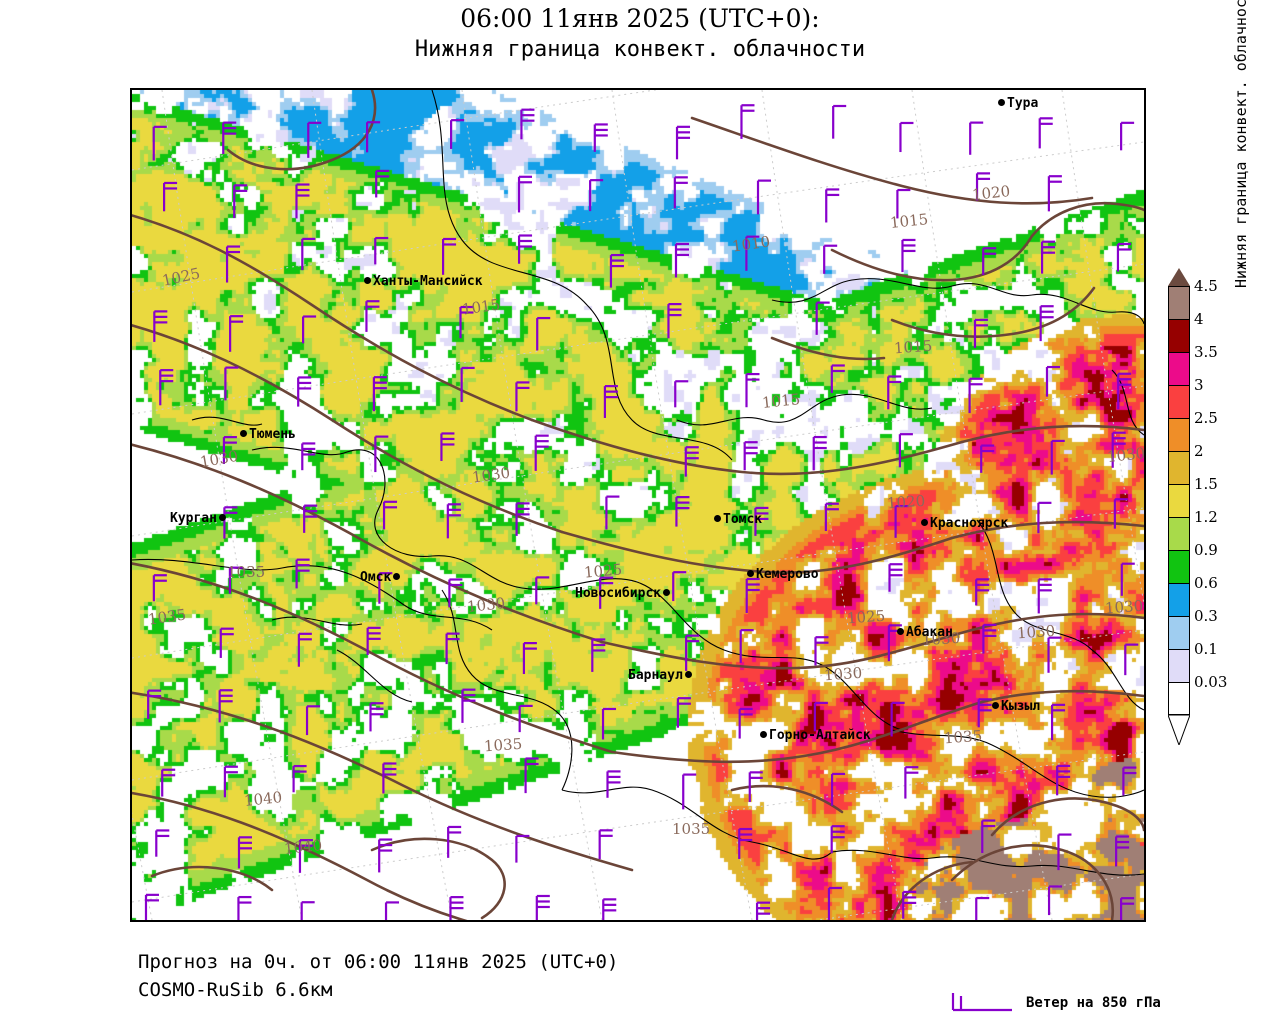  I want to click on city-name: Курган, so click(193, 518).